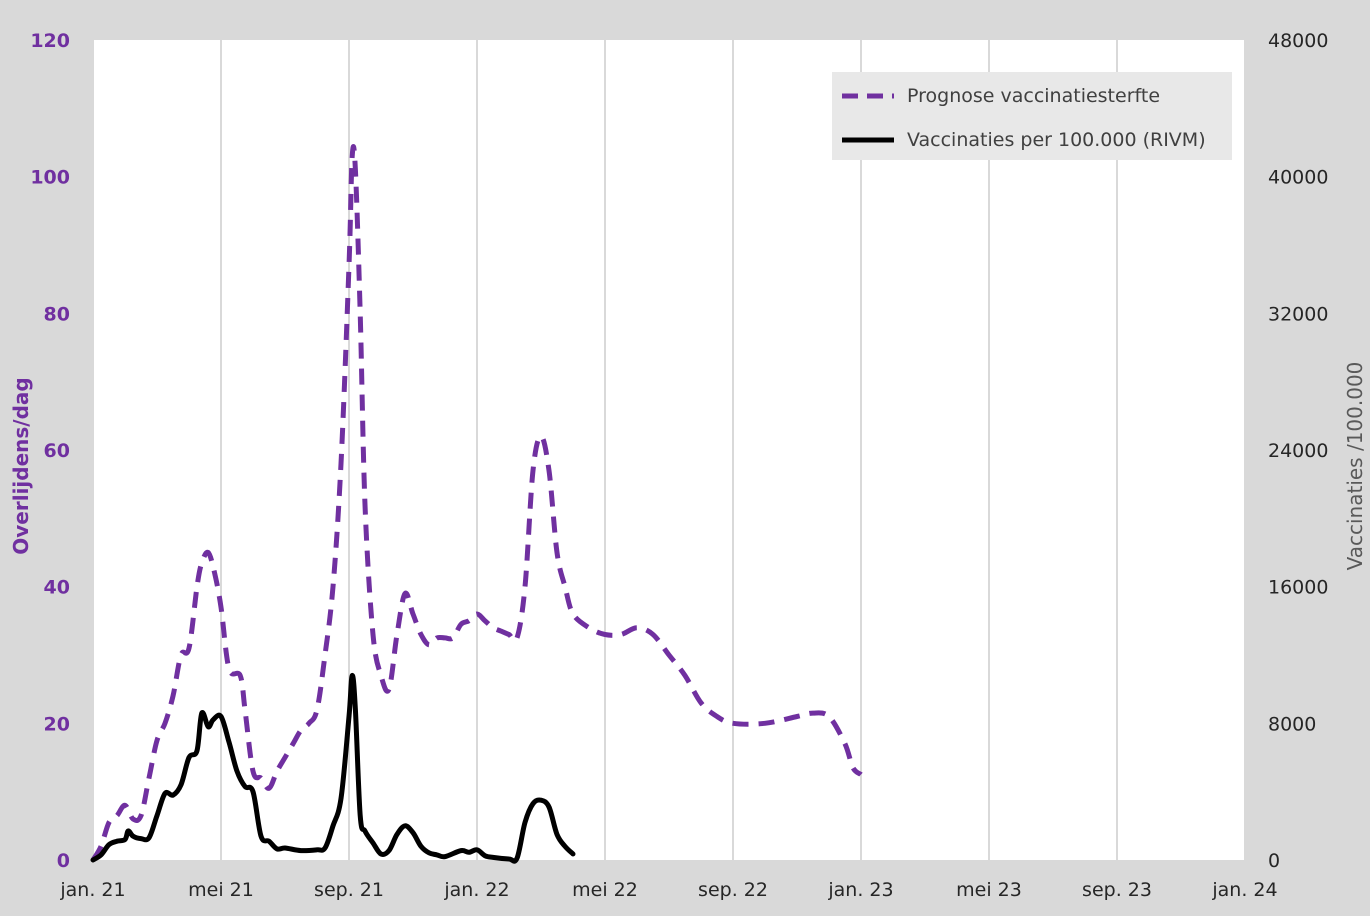 This screenshot has width=1370, height=916. Describe the element at coordinates (57, 451) in the screenshot. I see `y-left-tick-label: 60` at that location.